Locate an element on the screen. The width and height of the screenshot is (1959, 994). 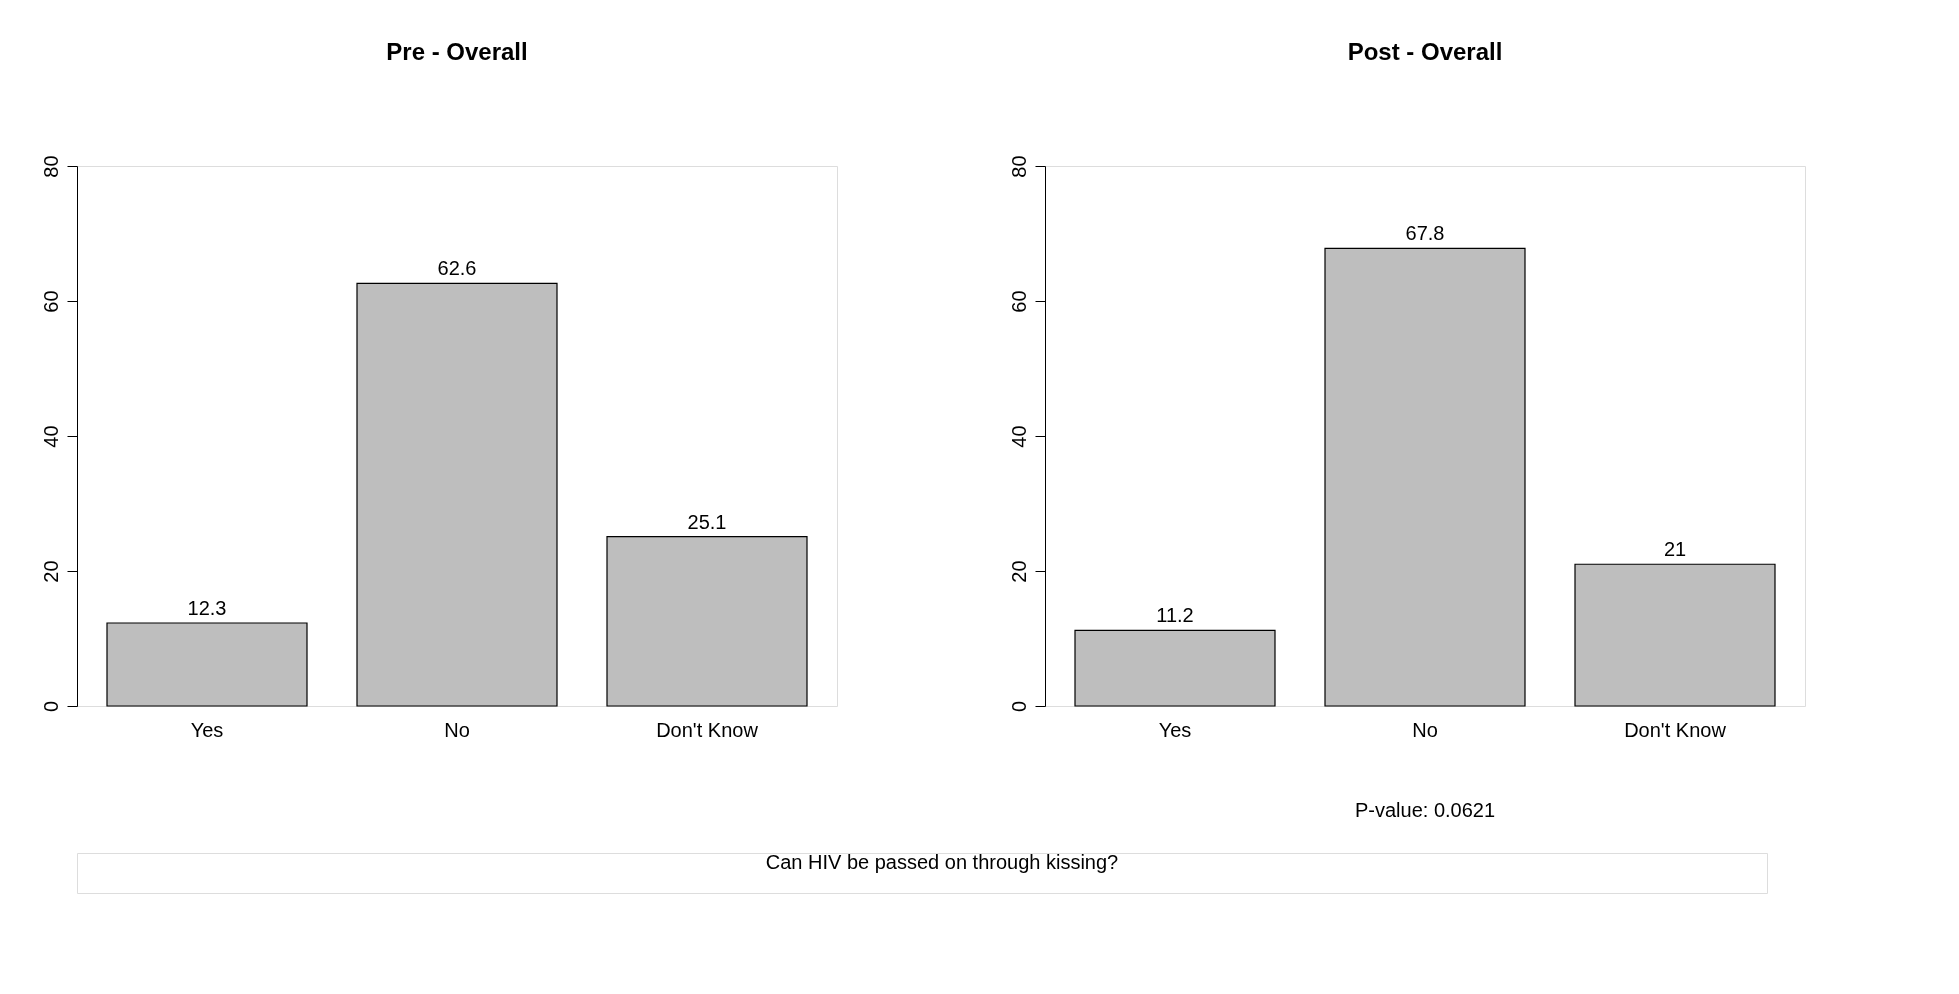
data-label: 62.6 is located at coordinates (457, 268).